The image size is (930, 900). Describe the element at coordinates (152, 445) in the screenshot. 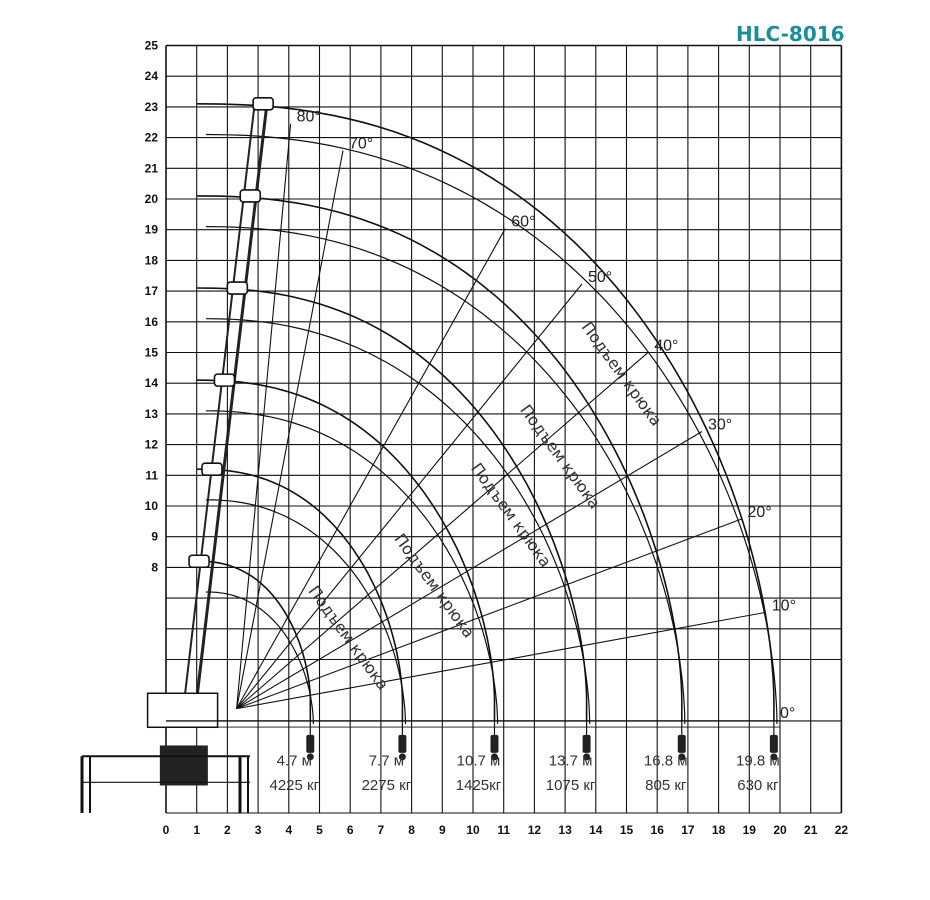

I see `y-tick-label: 12` at that location.